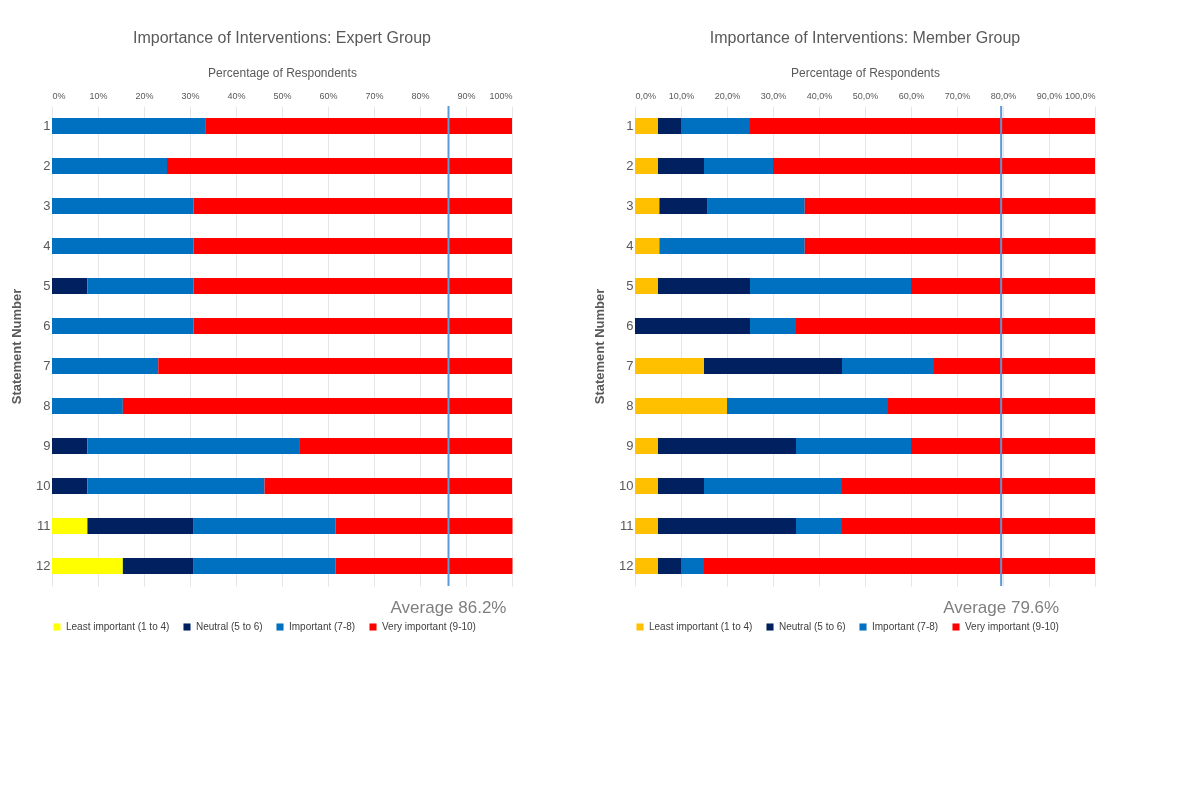 This screenshot has height=785, width=1189. What do you see at coordinates (819, 95) in the screenshot?
I see `x-tick-label: 40,0%` at bounding box center [819, 95].